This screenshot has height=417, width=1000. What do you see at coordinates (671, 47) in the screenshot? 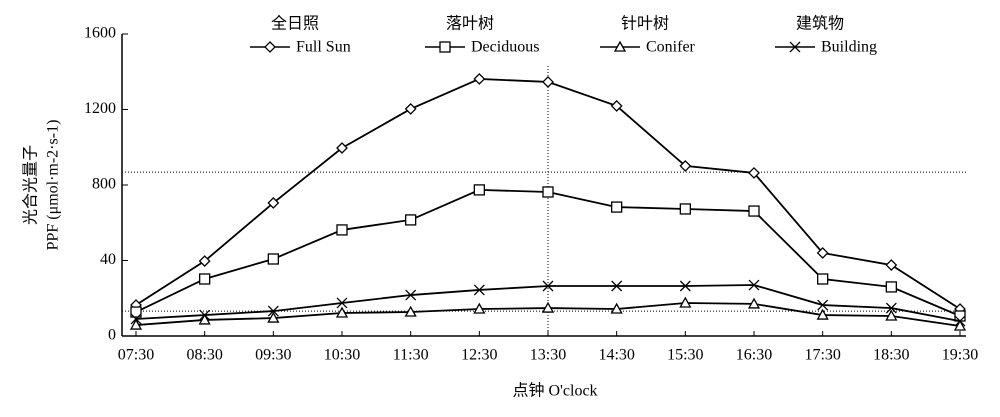
I see `legend-label: Conifer` at bounding box center [671, 47].